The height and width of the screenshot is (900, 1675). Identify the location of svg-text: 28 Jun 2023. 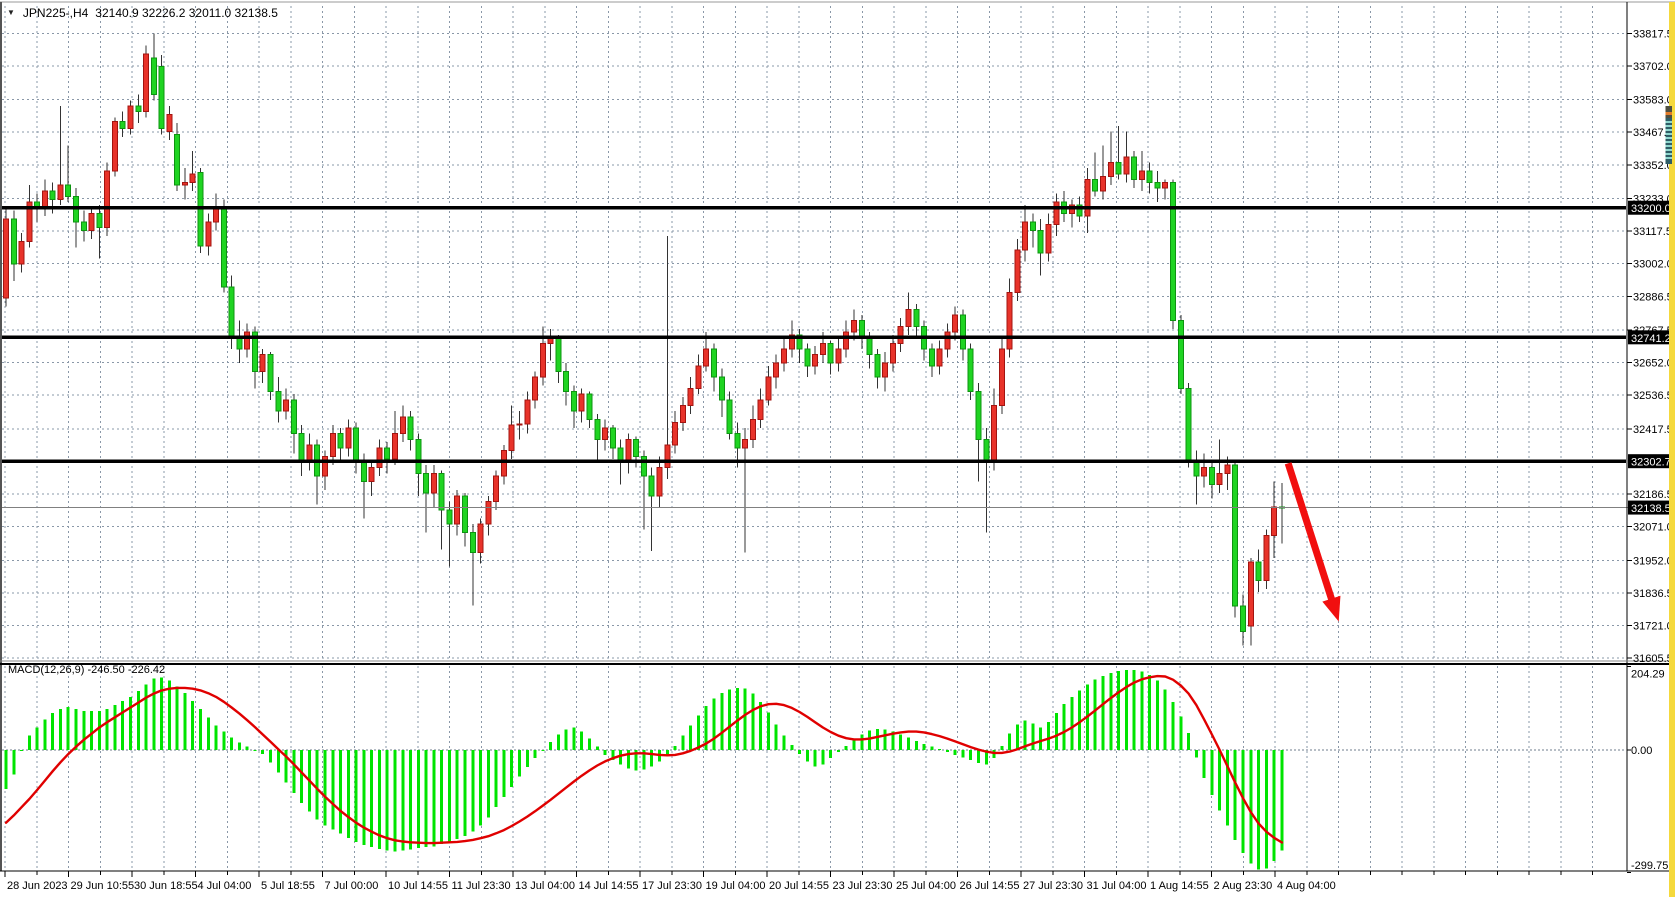
(37, 886).